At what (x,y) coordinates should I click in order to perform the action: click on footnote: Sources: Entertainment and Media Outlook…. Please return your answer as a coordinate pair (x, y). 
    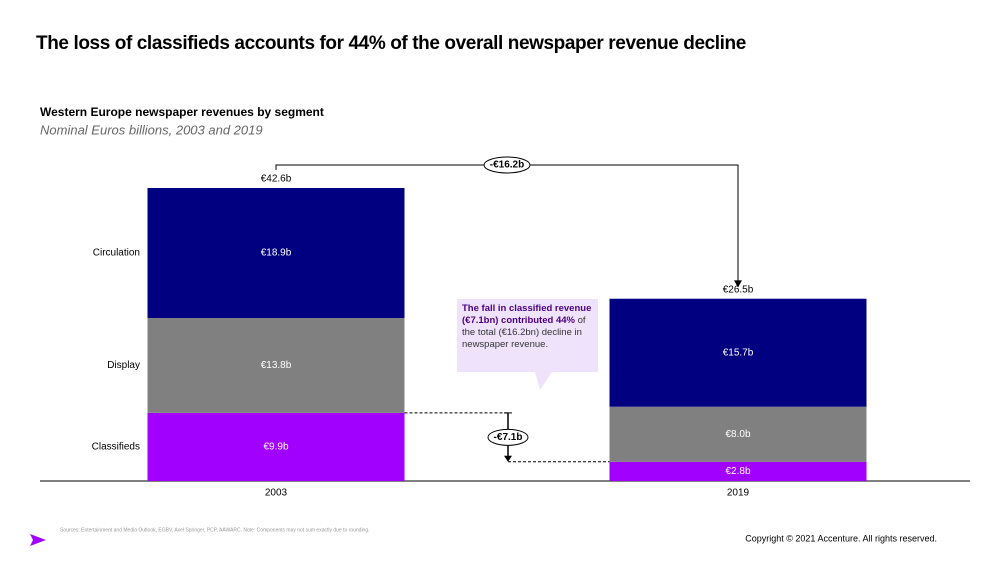
    Looking at the image, I should click on (215, 530).